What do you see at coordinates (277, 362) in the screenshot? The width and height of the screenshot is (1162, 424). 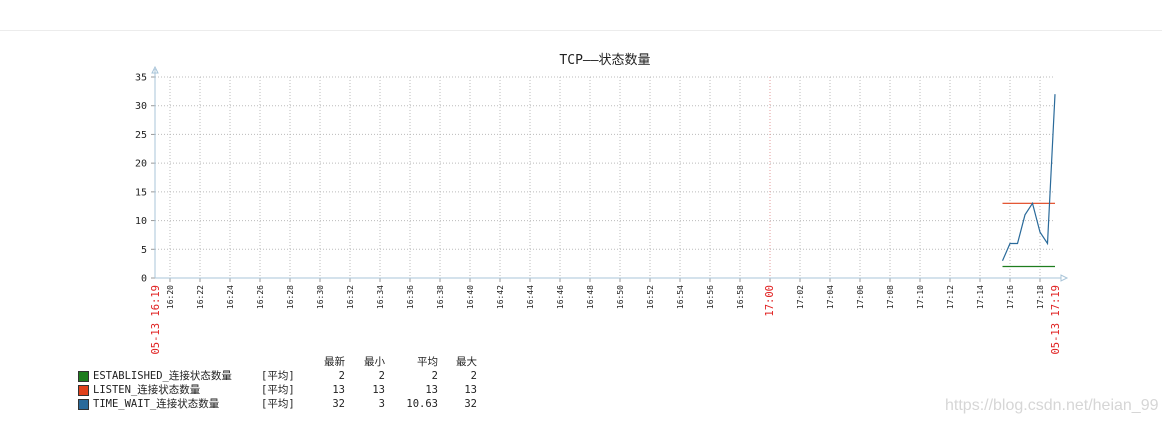 I see `legend-header: 最新 最小 平均 最大` at bounding box center [277, 362].